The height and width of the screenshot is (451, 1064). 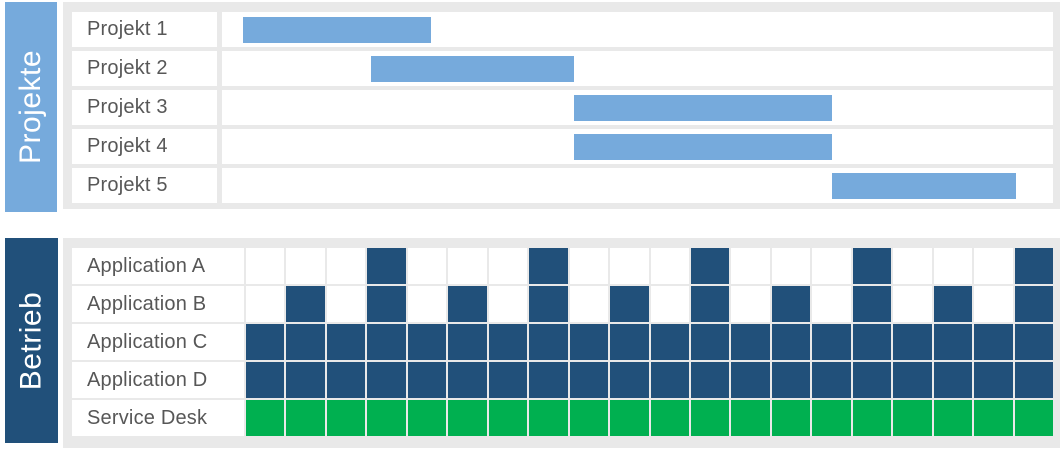 I want to click on project-label: Projekt 2, so click(x=144, y=68).